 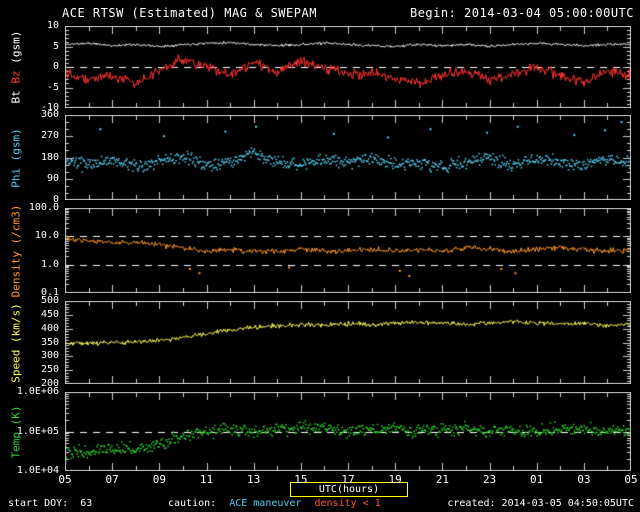 What do you see at coordinates (49, 107) in the screenshot?
I see `y-tick-label-mag: -10` at bounding box center [49, 107].